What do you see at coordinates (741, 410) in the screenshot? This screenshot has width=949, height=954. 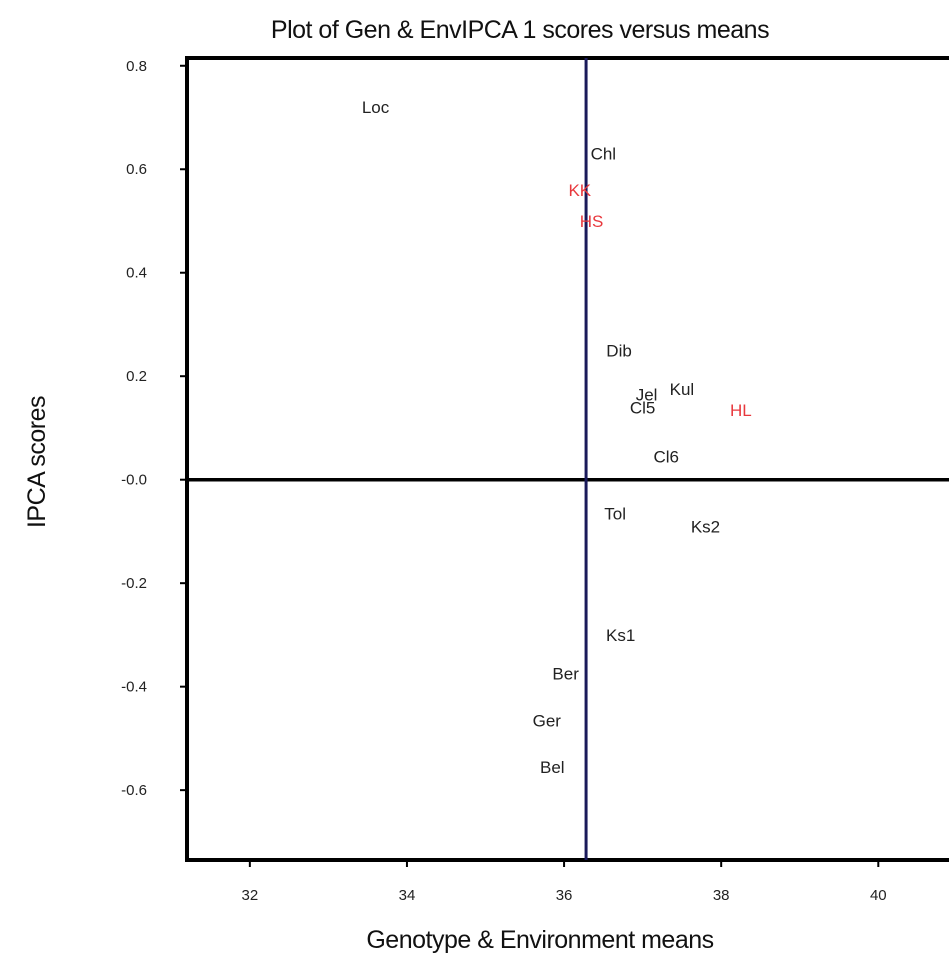 I see `environment-point-label: HL` at bounding box center [741, 410].